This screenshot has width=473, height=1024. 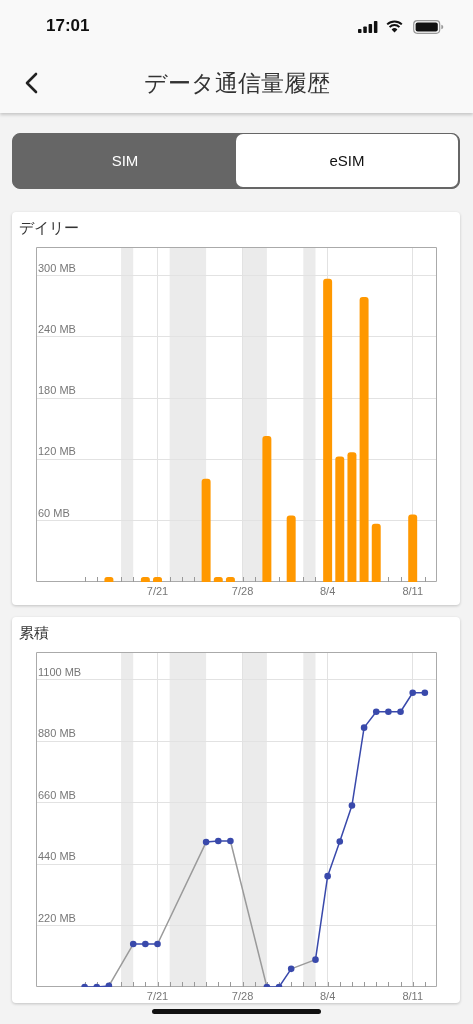 What do you see at coordinates (49, 228) in the screenshot?
I see `chart-title: デイリー` at bounding box center [49, 228].